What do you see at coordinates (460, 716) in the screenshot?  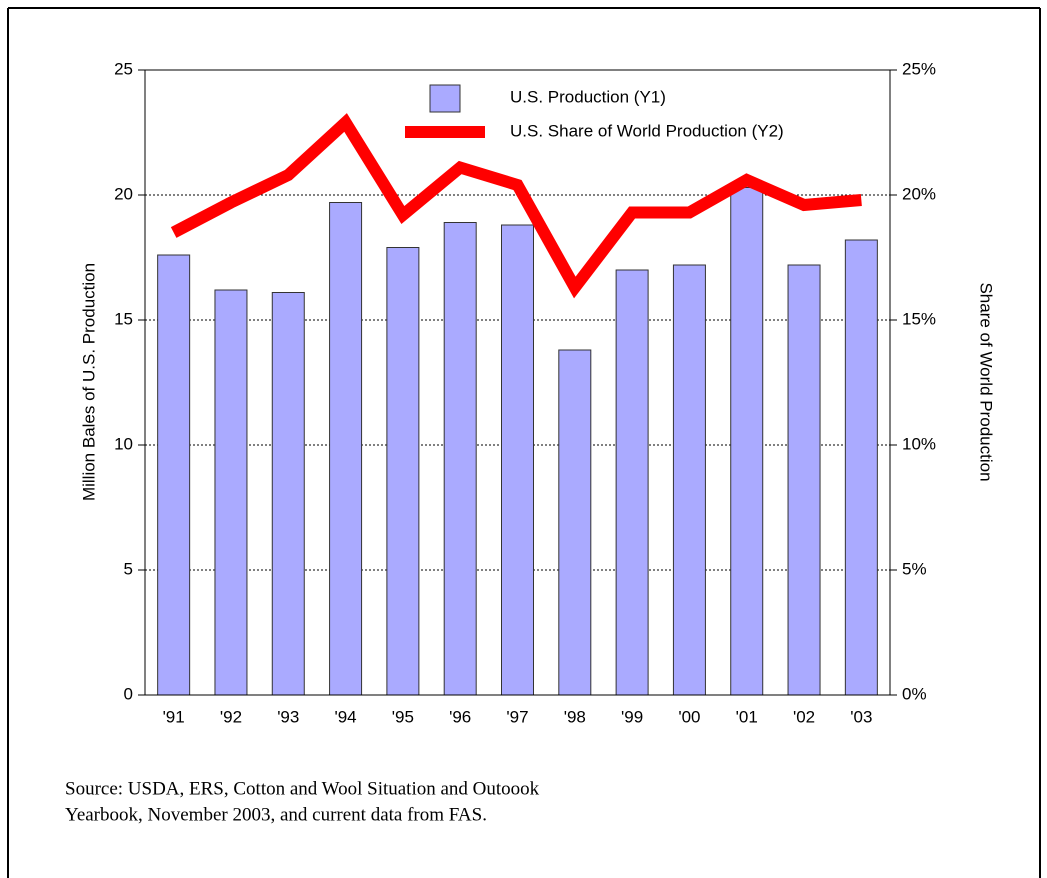 I see `x-tick-label: '96` at bounding box center [460, 716].